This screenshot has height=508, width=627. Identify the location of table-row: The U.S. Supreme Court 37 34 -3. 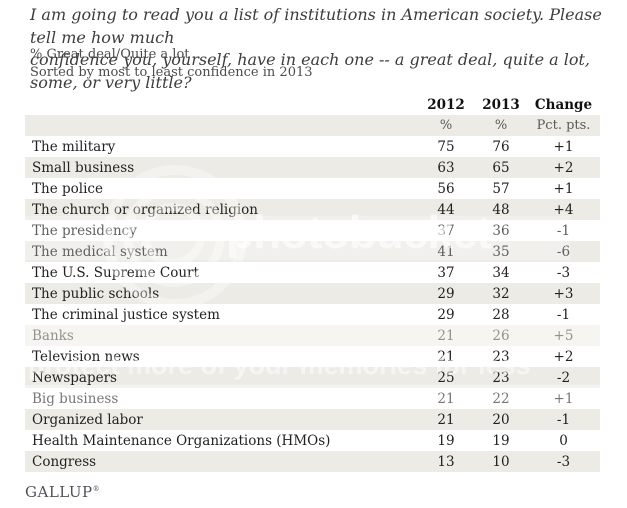
(312, 272).